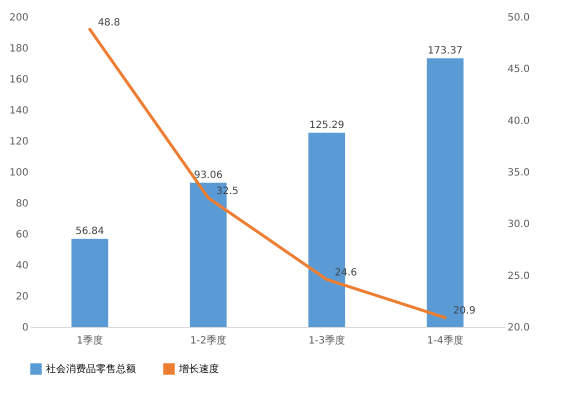  I want to click on x-tick-label: 1-2季度, so click(208, 340).